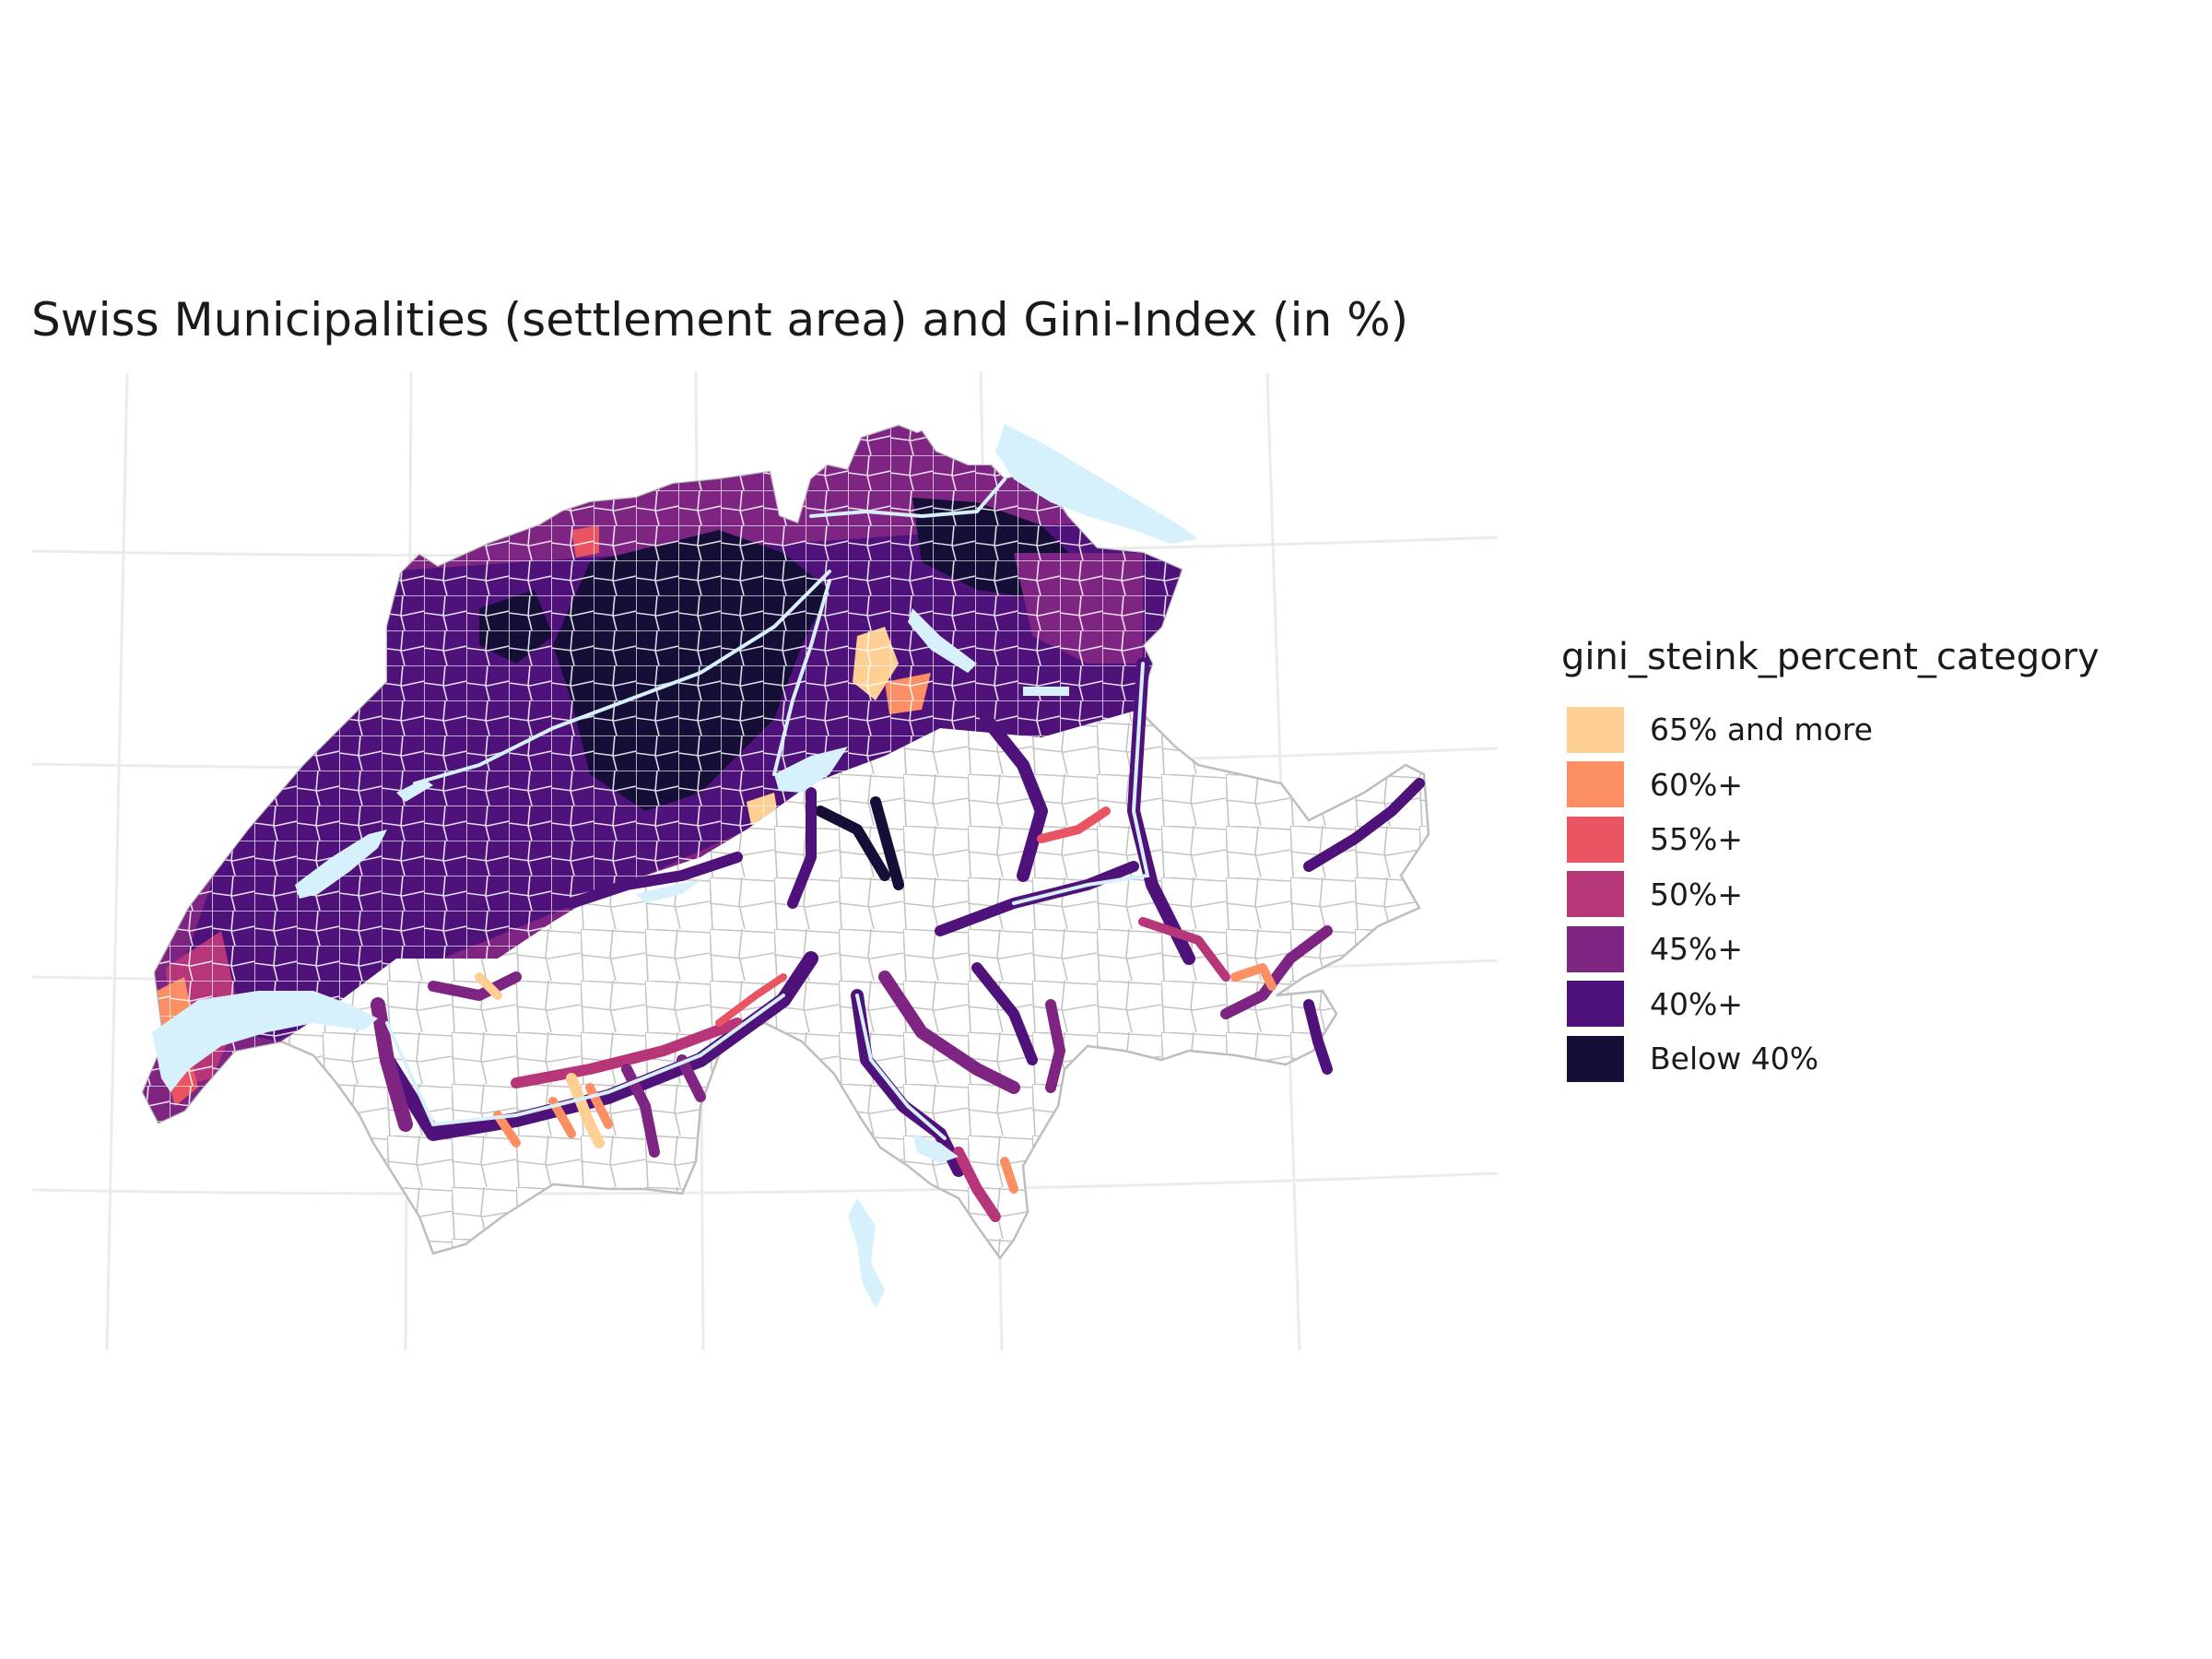 The height and width of the screenshot is (1659, 2212). Describe the element at coordinates (1004, 1013) in the screenshot. I see `valley-leventina` at that location.